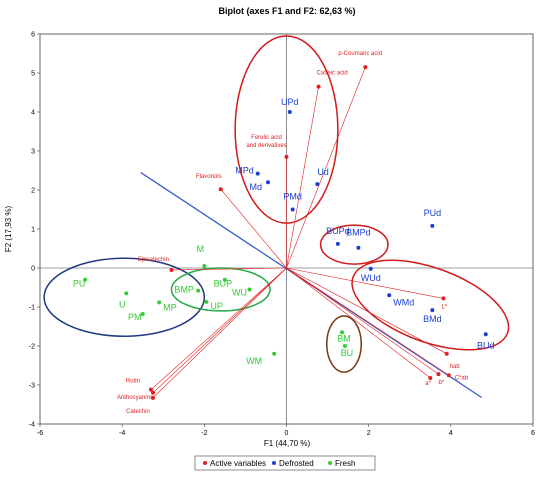 The image size is (550, 486). I want to click on legend-active-label: Active variables, so click(238, 463).